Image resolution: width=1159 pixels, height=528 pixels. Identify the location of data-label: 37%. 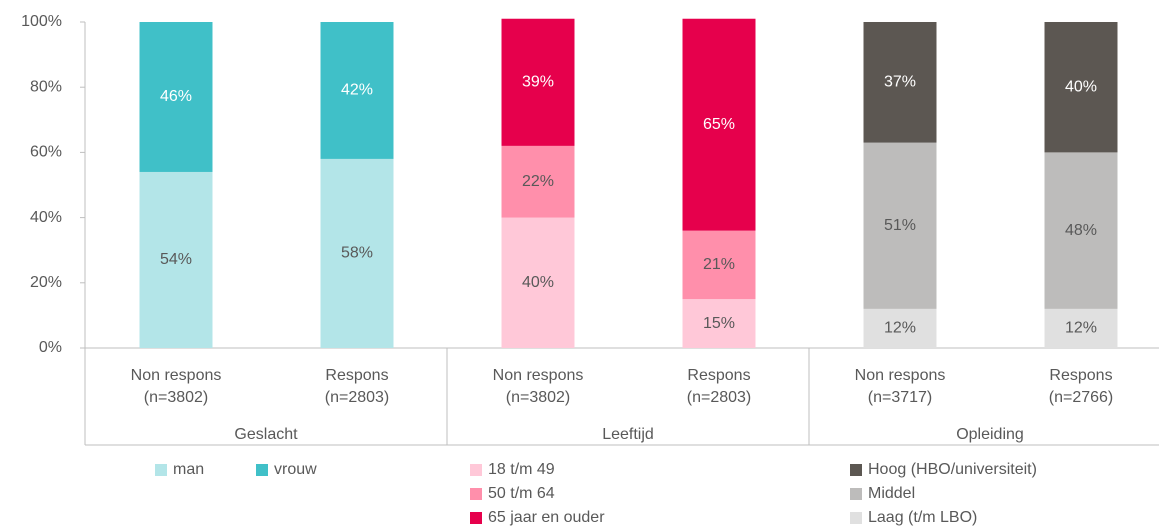
(900, 82).